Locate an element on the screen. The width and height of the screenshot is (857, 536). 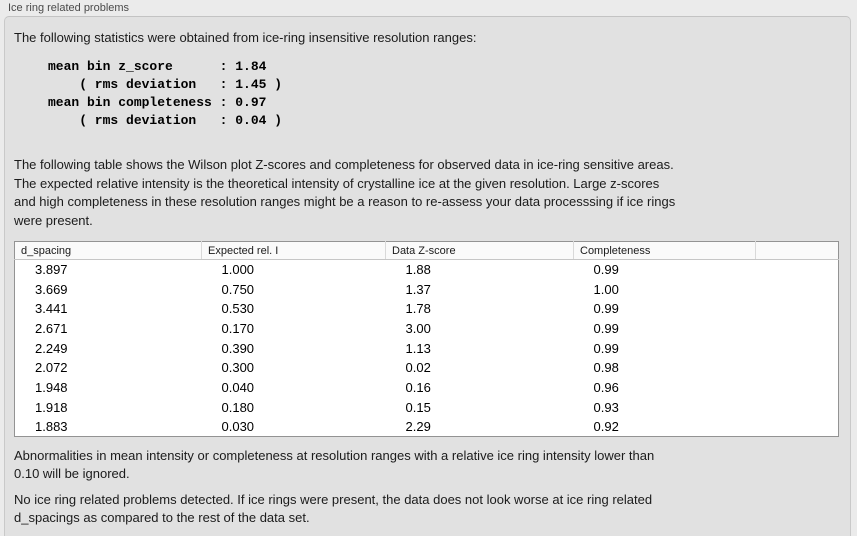
table-cell: 0.92 is located at coordinates (606, 427).